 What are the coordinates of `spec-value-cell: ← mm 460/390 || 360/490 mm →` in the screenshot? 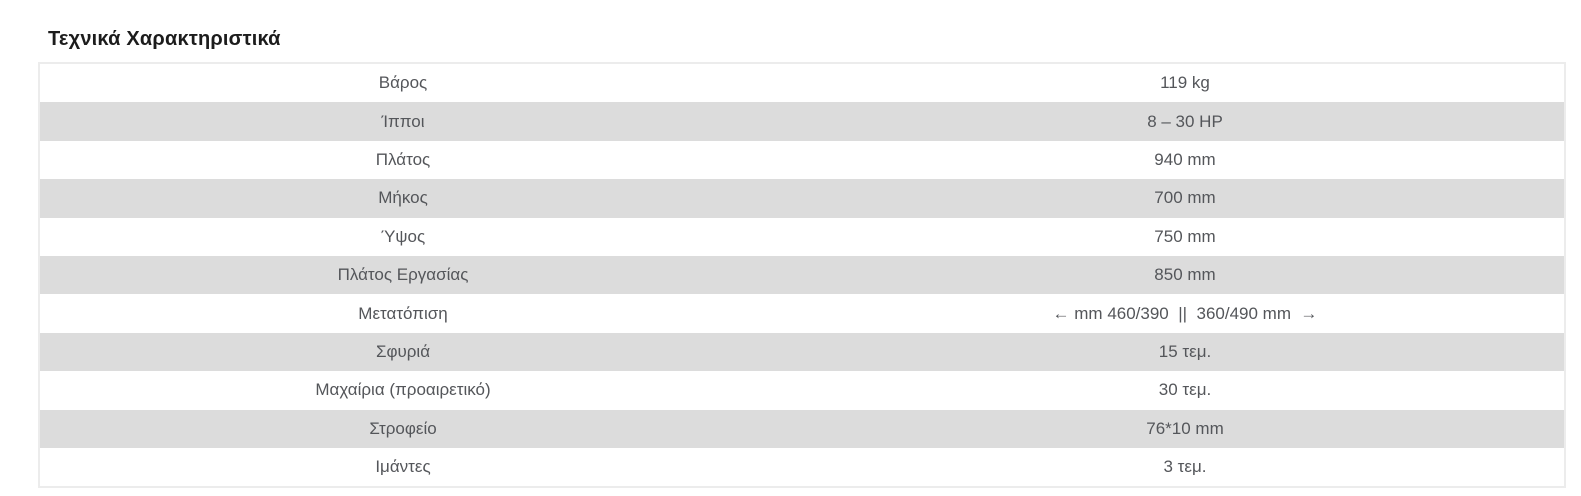 It's located at (1185, 313).